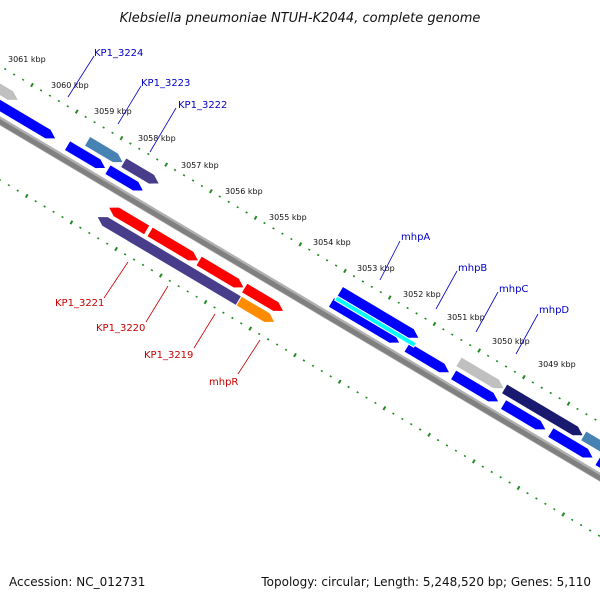 The width and height of the screenshot is (600, 600). Describe the element at coordinates (157, 138) in the screenshot. I see `kbp-label: 3058 kbp` at that location.